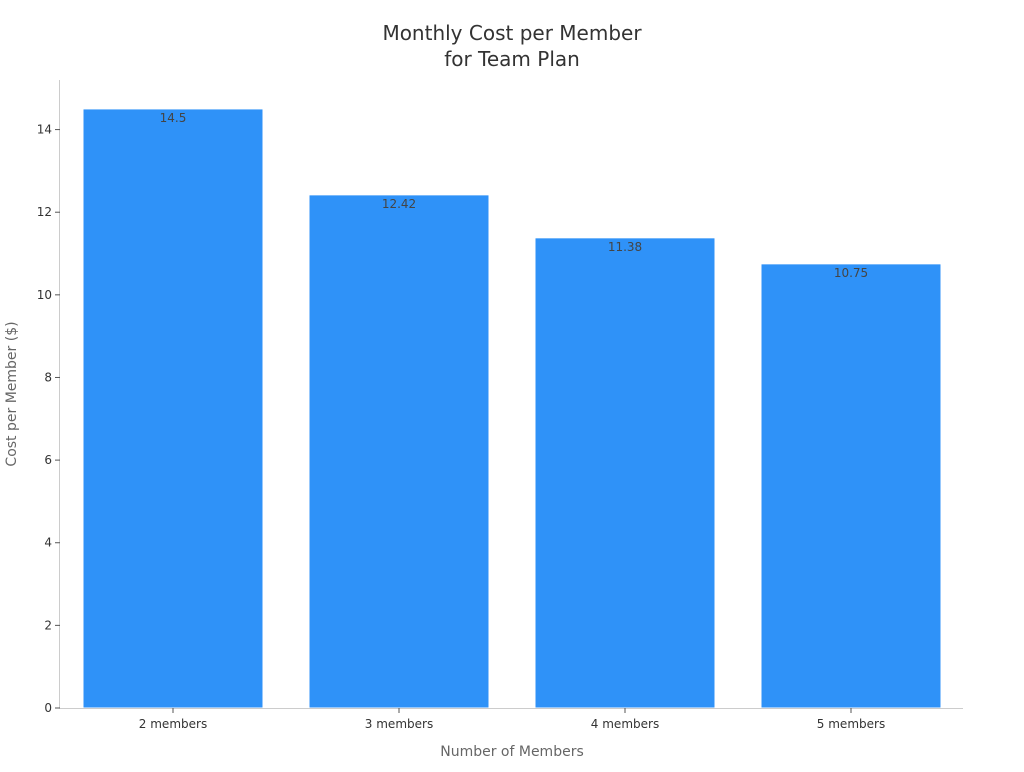  I want to click on bar-5-members, so click(851, 486).